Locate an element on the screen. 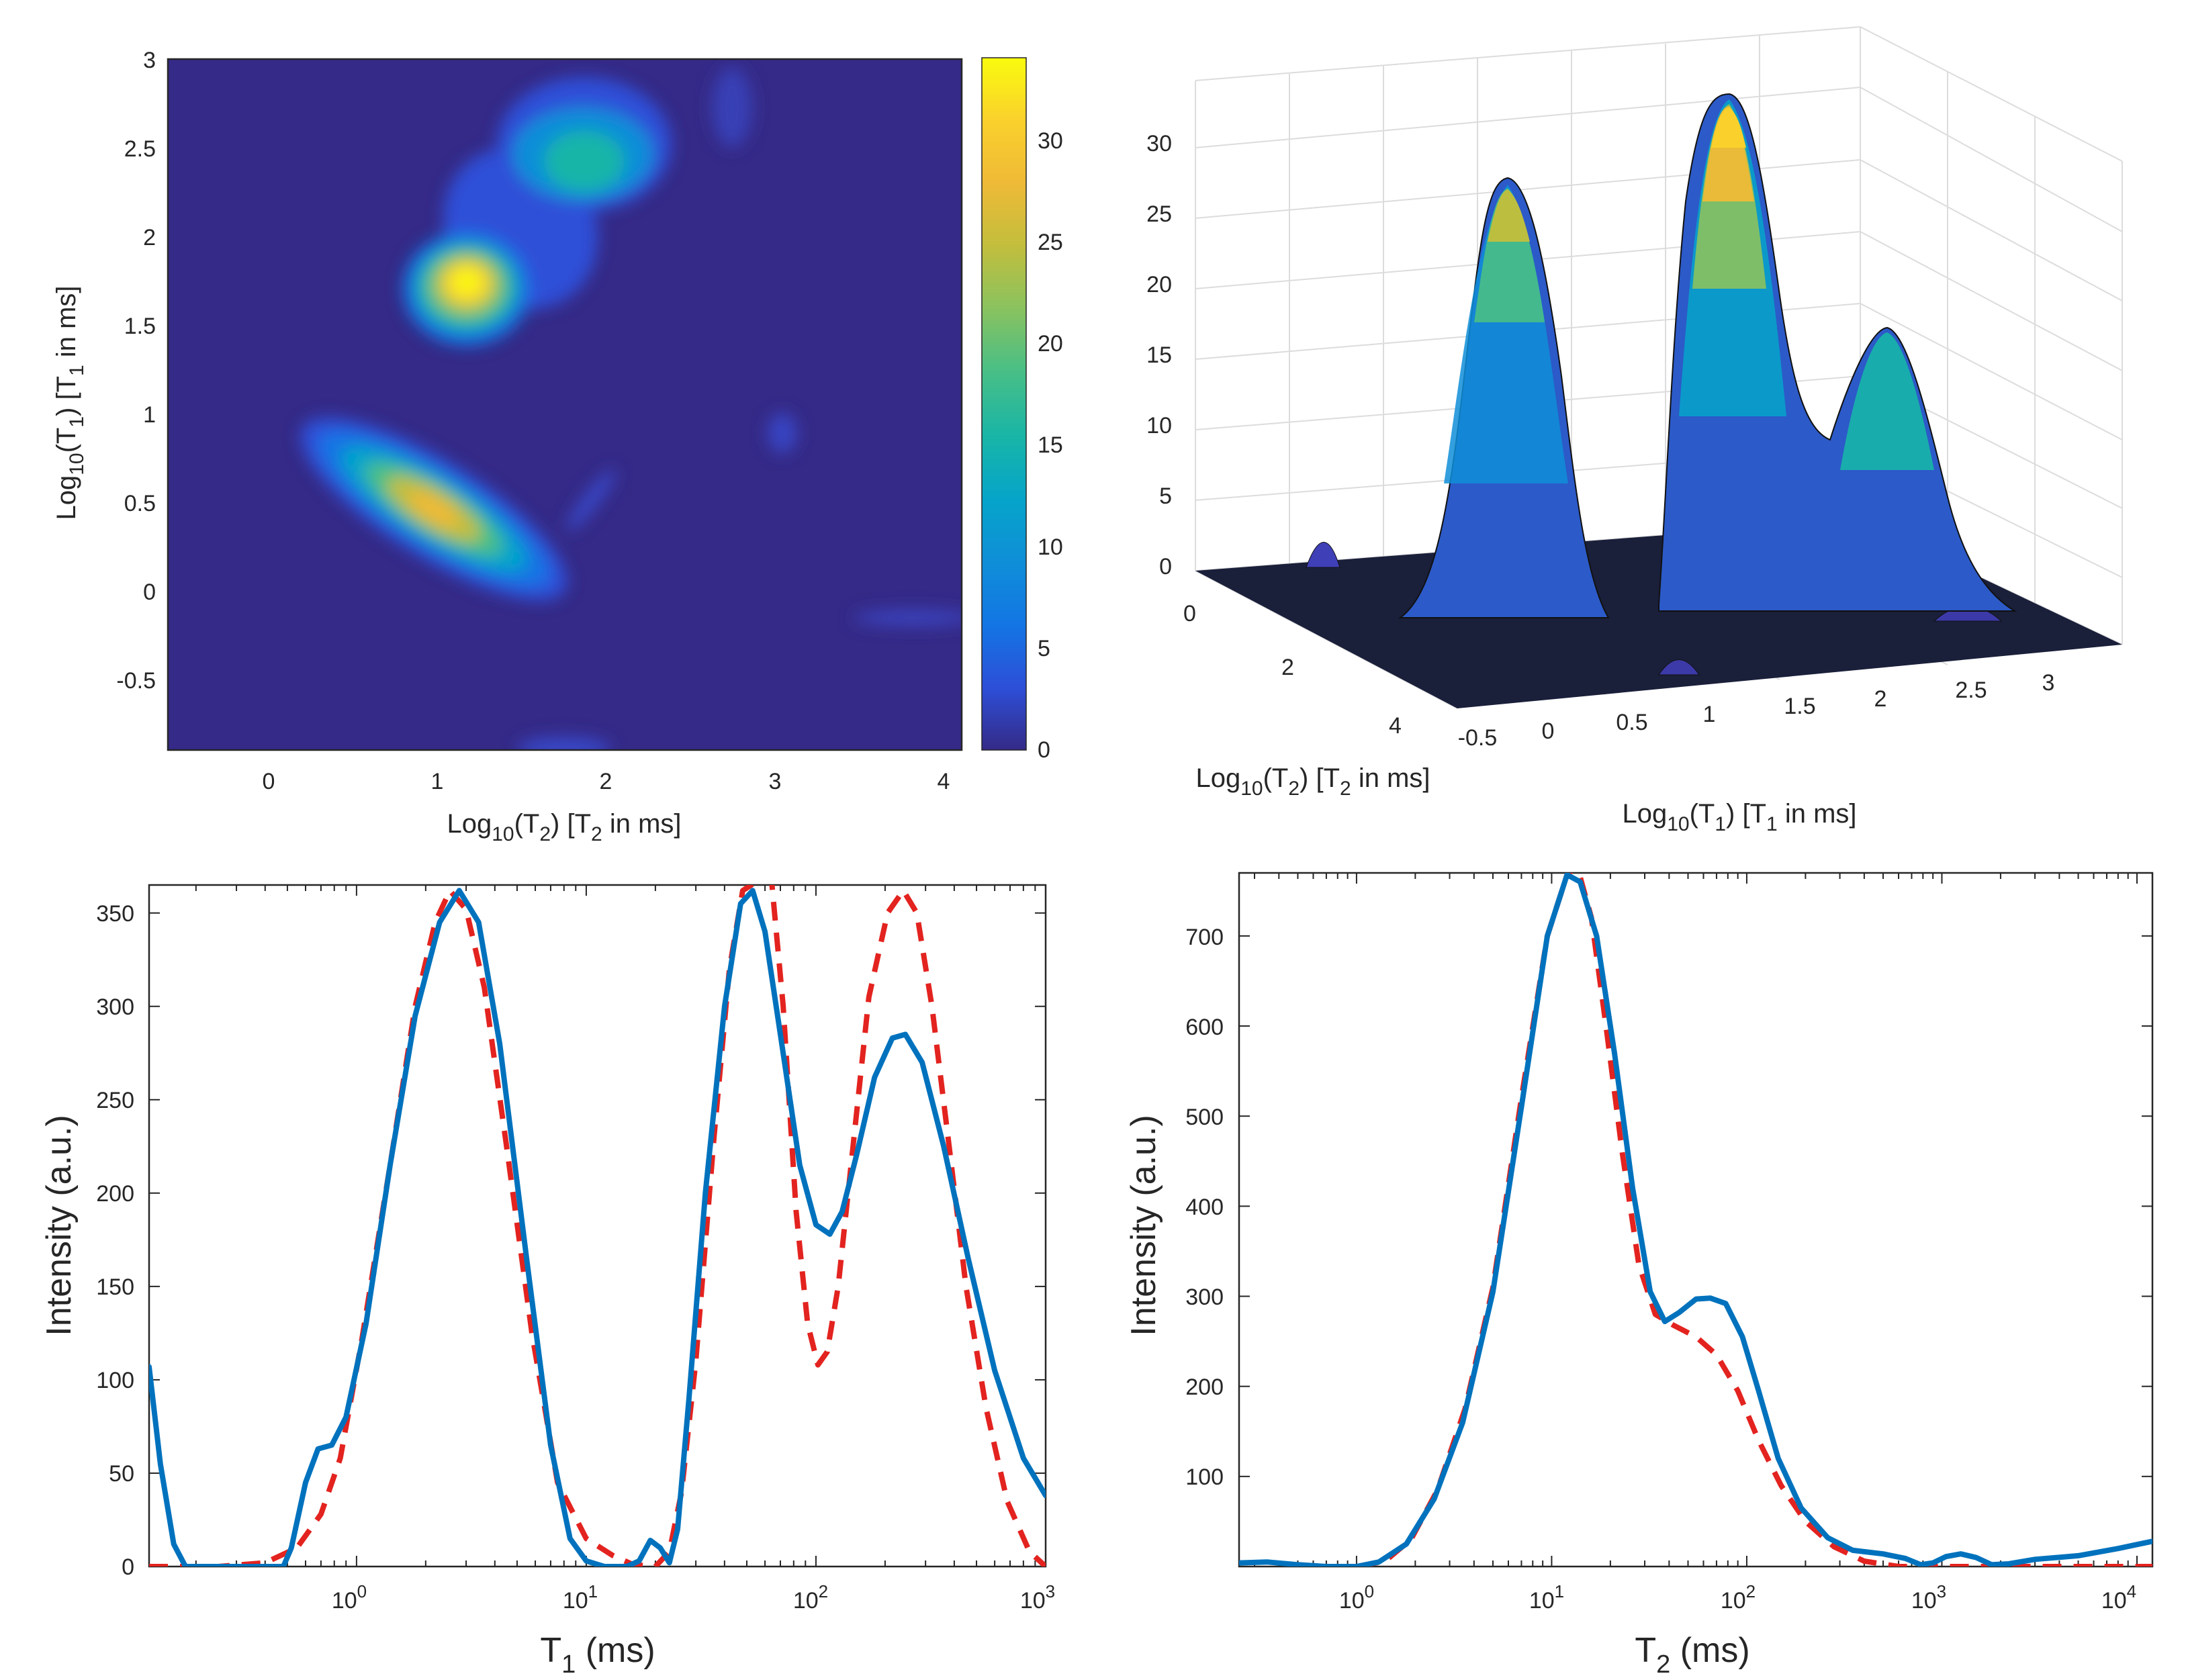 This screenshot has height=1680, width=2186. t2-xtick-1e2: 10² is located at coordinates (1738, 1597).